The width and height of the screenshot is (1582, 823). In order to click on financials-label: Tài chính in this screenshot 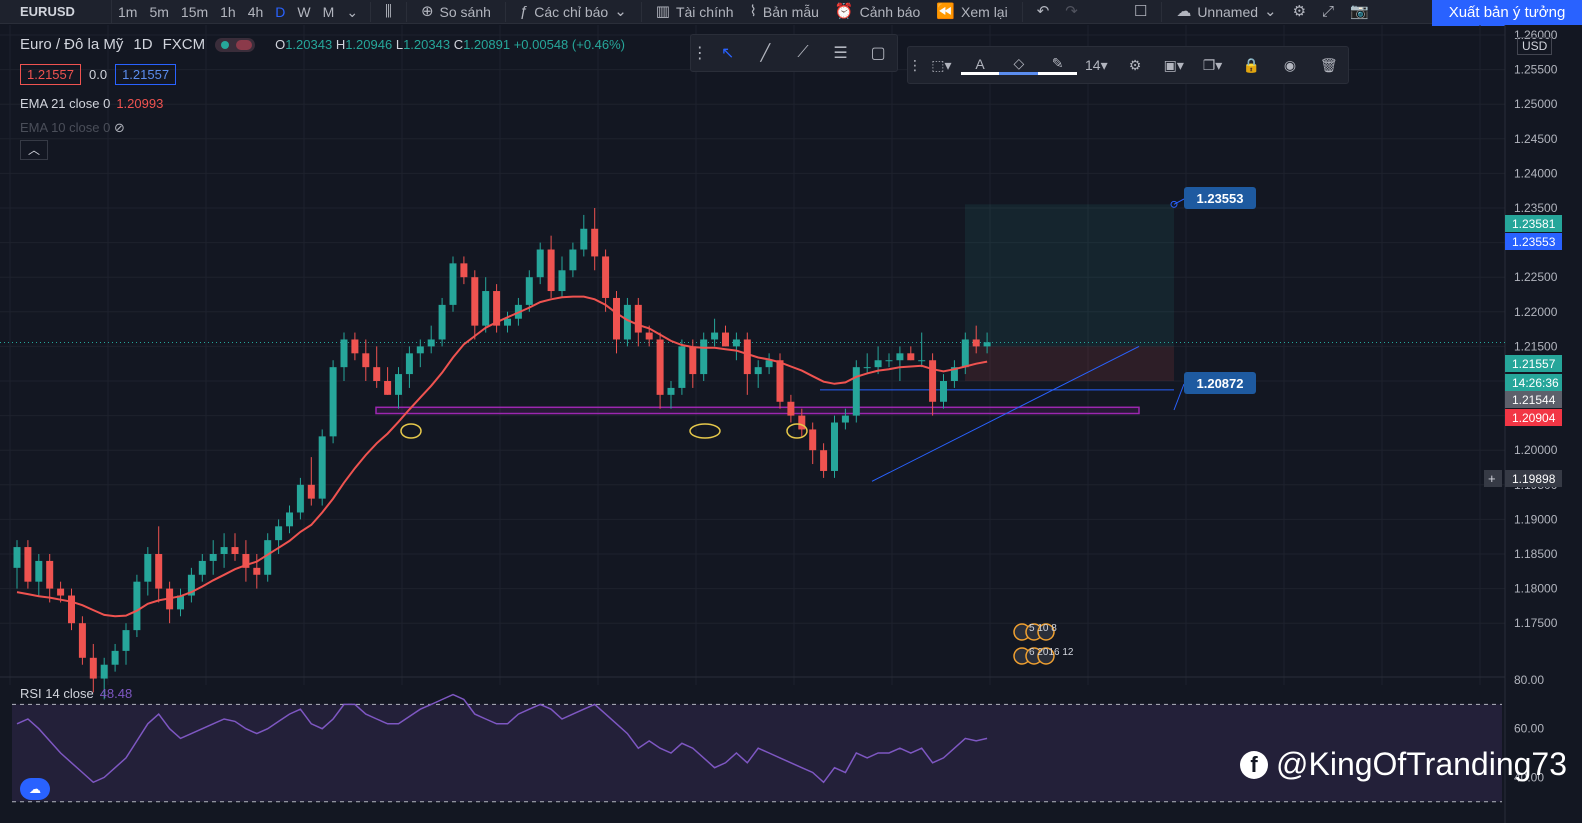, I will do `click(704, 11)`.